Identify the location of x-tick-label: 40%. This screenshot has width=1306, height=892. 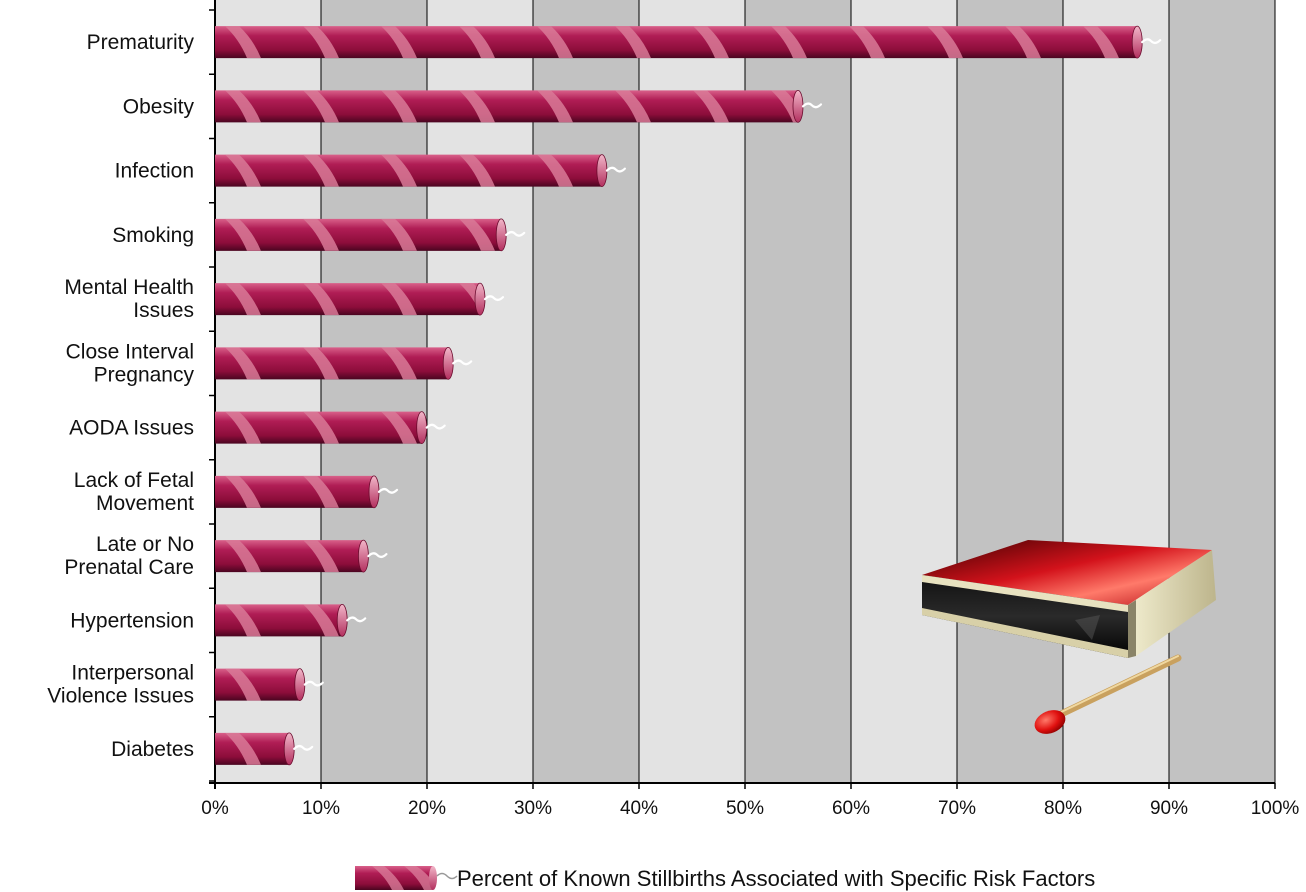
(639, 808).